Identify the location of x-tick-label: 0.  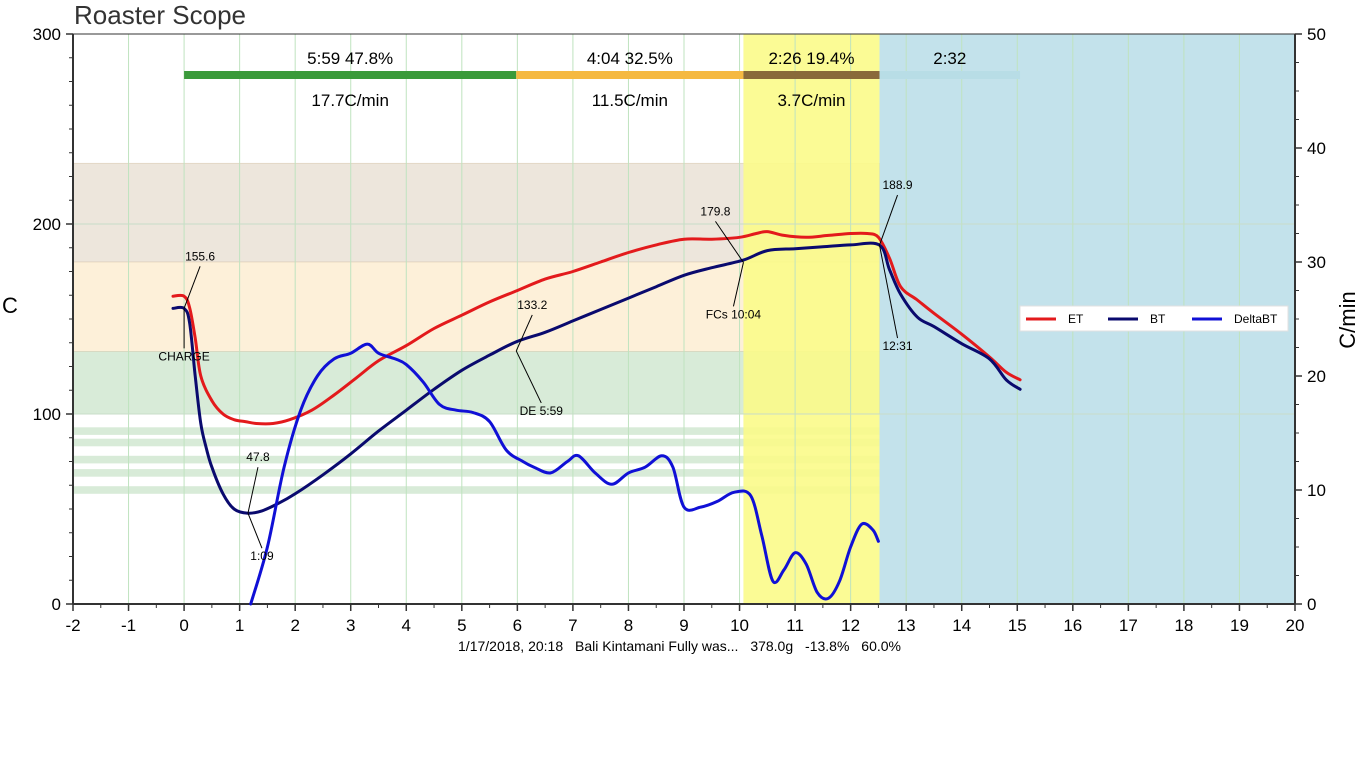
(183, 625).